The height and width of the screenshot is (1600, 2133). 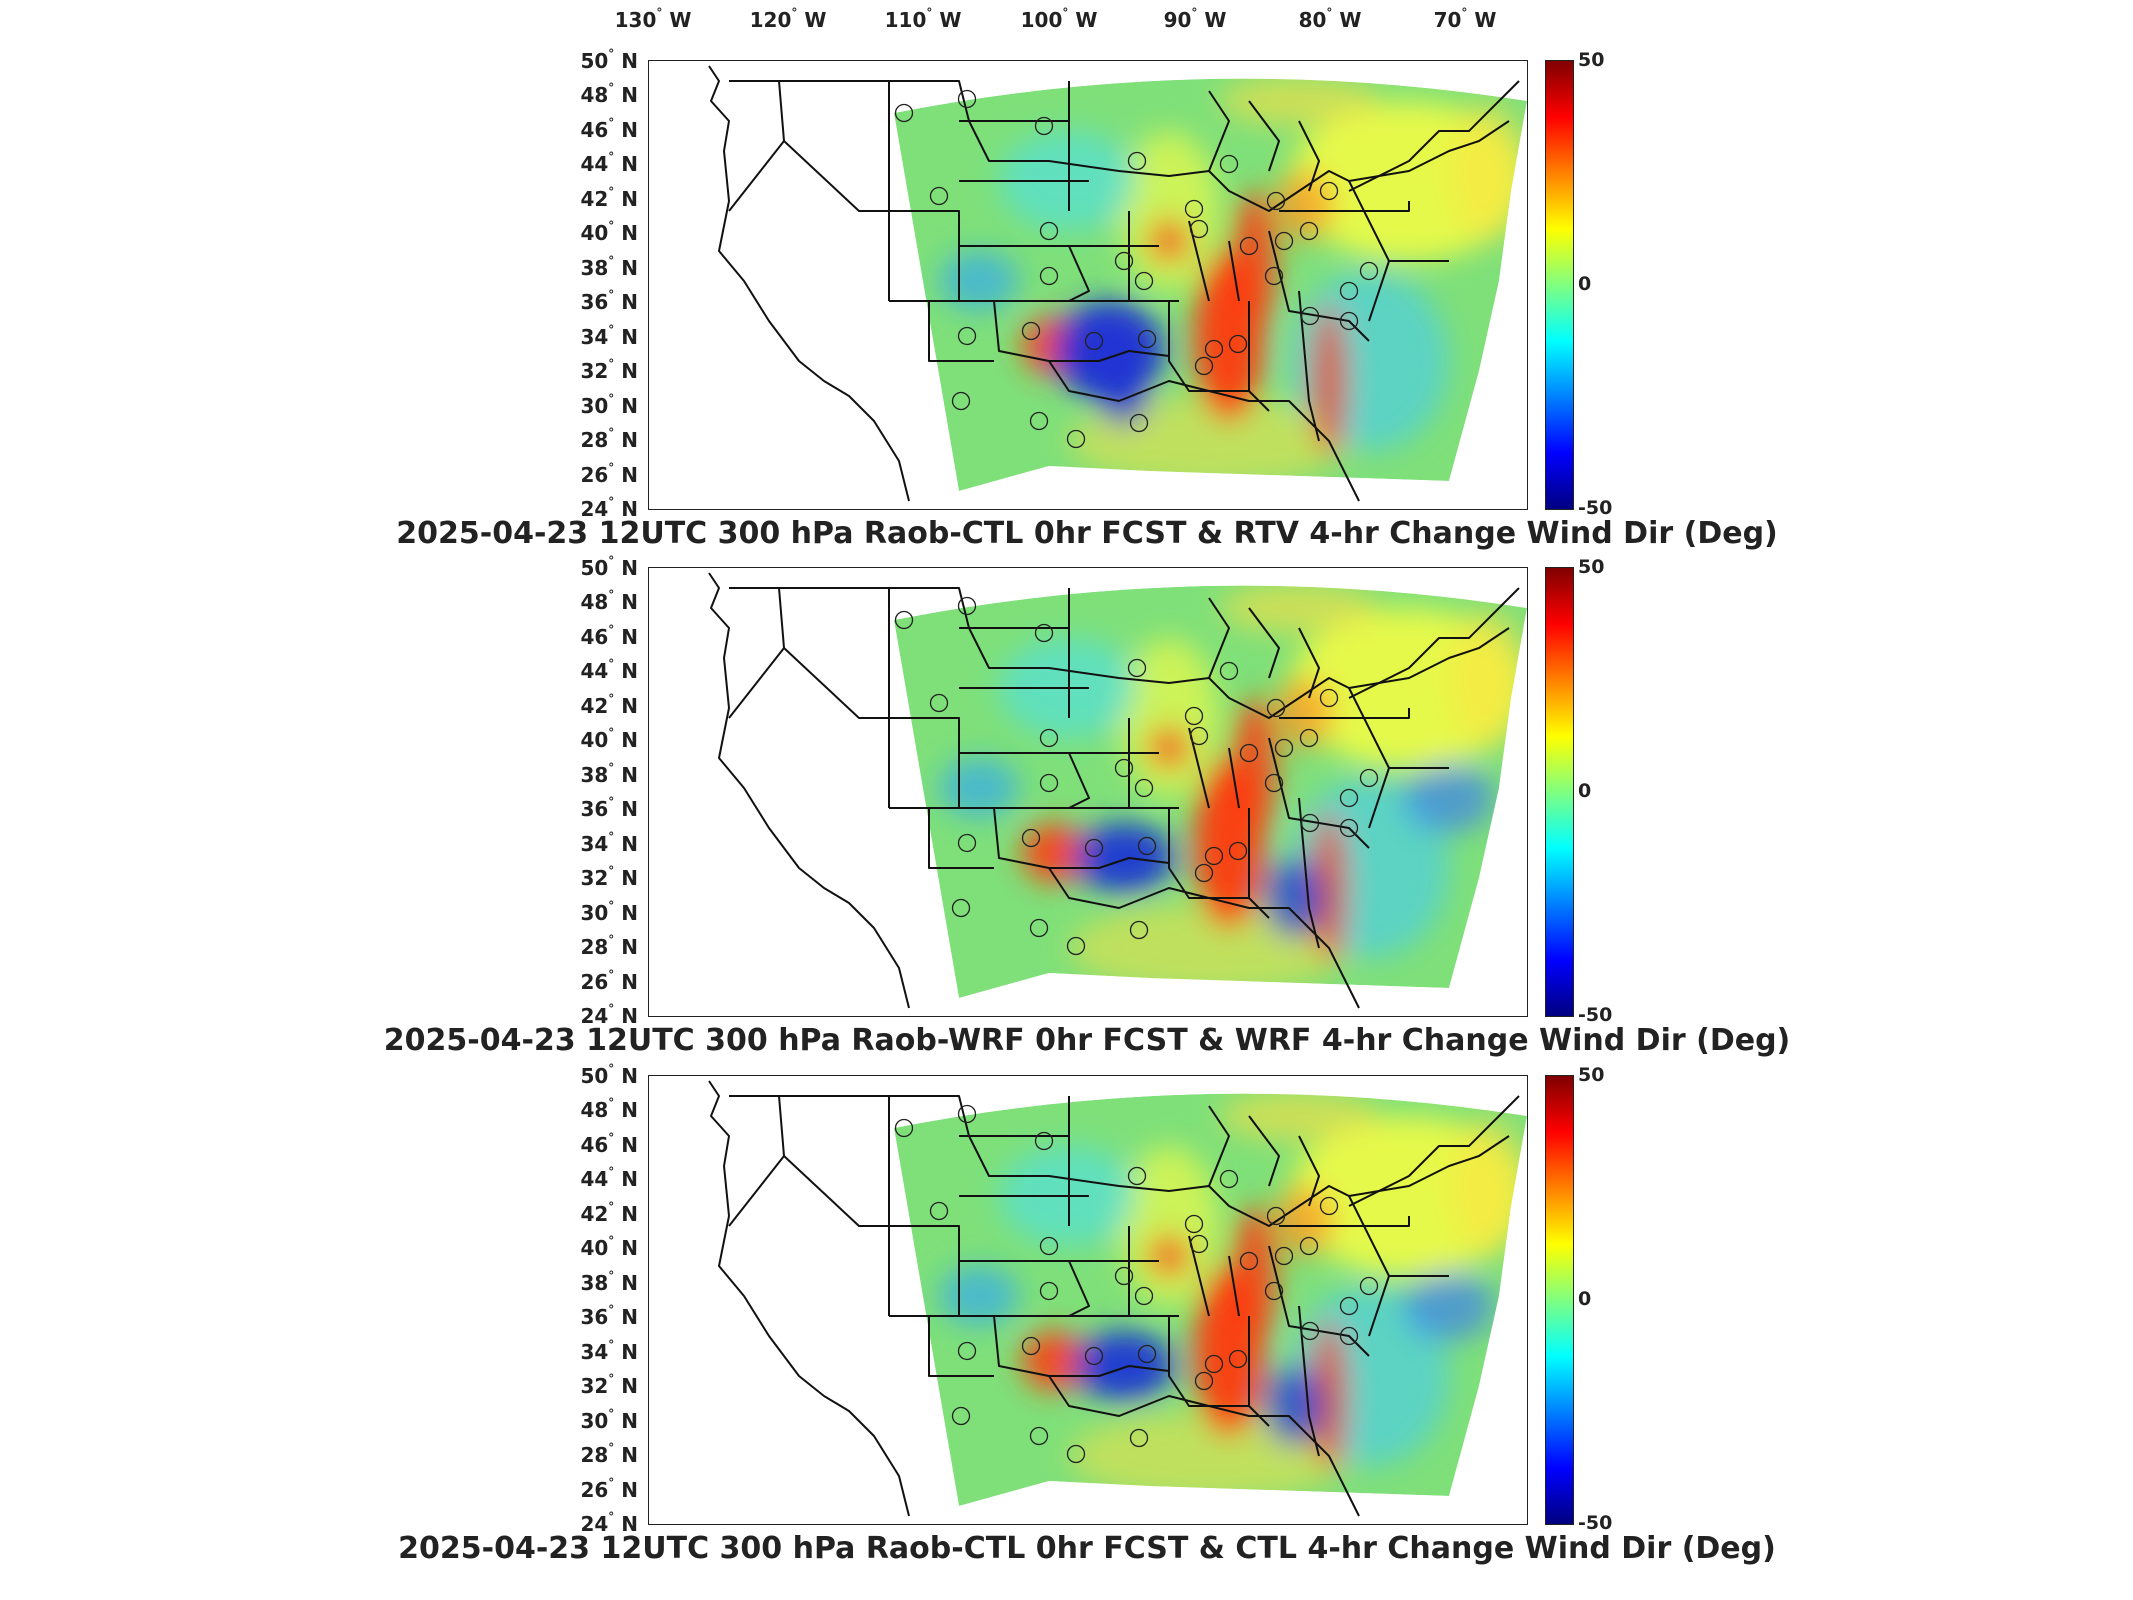 What do you see at coordinates (609, 773) in the screenshot?
I see `lat-tick-label: 38° N` at bounding box center [609, 773].